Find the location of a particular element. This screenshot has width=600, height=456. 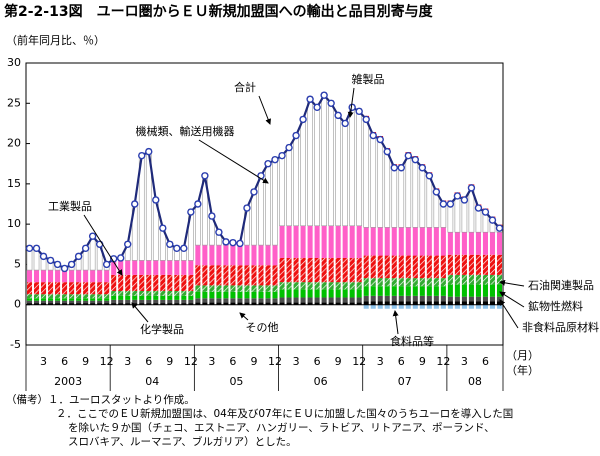

x-tick-label: 9 is located at coordinates (169, 361).